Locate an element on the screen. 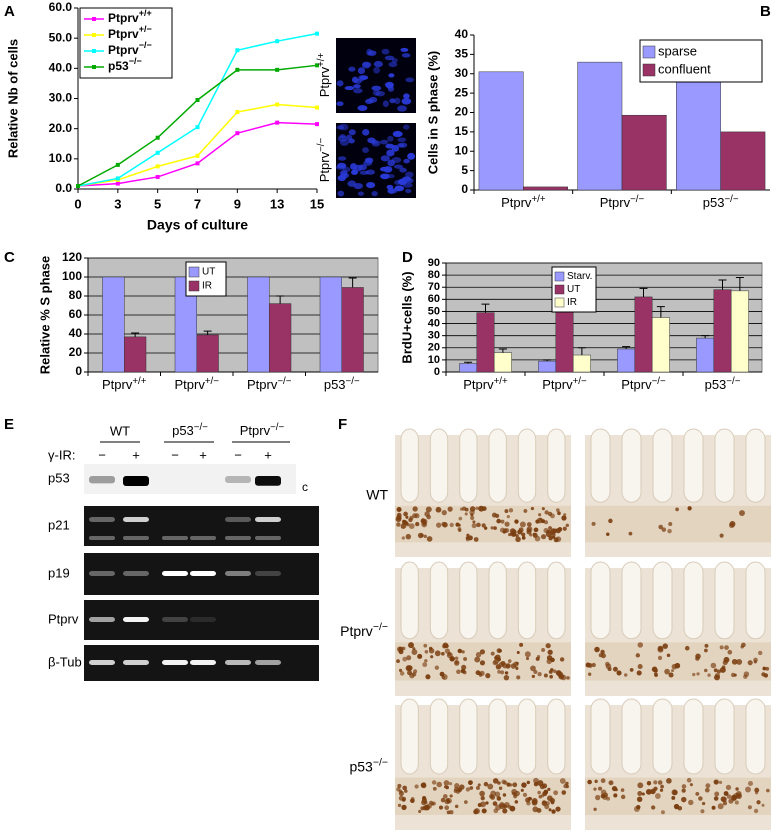  x-tick-label: p53−/− is located at coordinates (342, 384).